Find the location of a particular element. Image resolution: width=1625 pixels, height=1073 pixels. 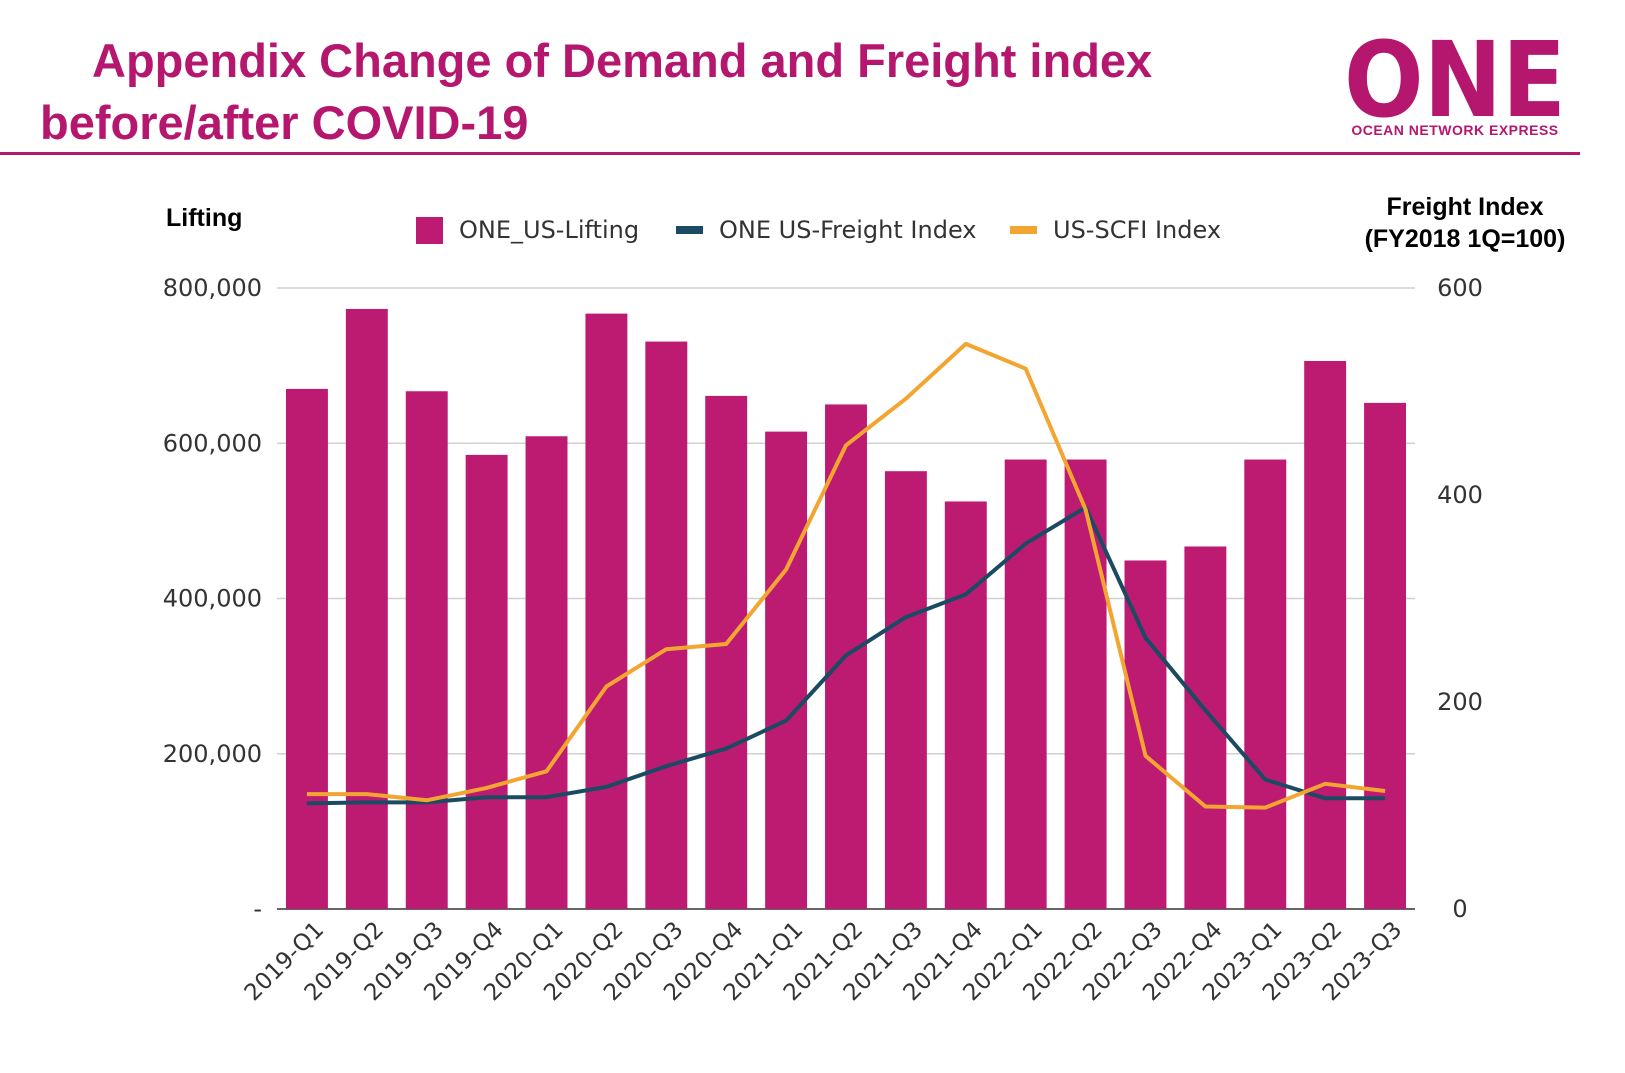

legend-item-freight-index: ONE US-Freight Index is located at coordinates (826, 230).